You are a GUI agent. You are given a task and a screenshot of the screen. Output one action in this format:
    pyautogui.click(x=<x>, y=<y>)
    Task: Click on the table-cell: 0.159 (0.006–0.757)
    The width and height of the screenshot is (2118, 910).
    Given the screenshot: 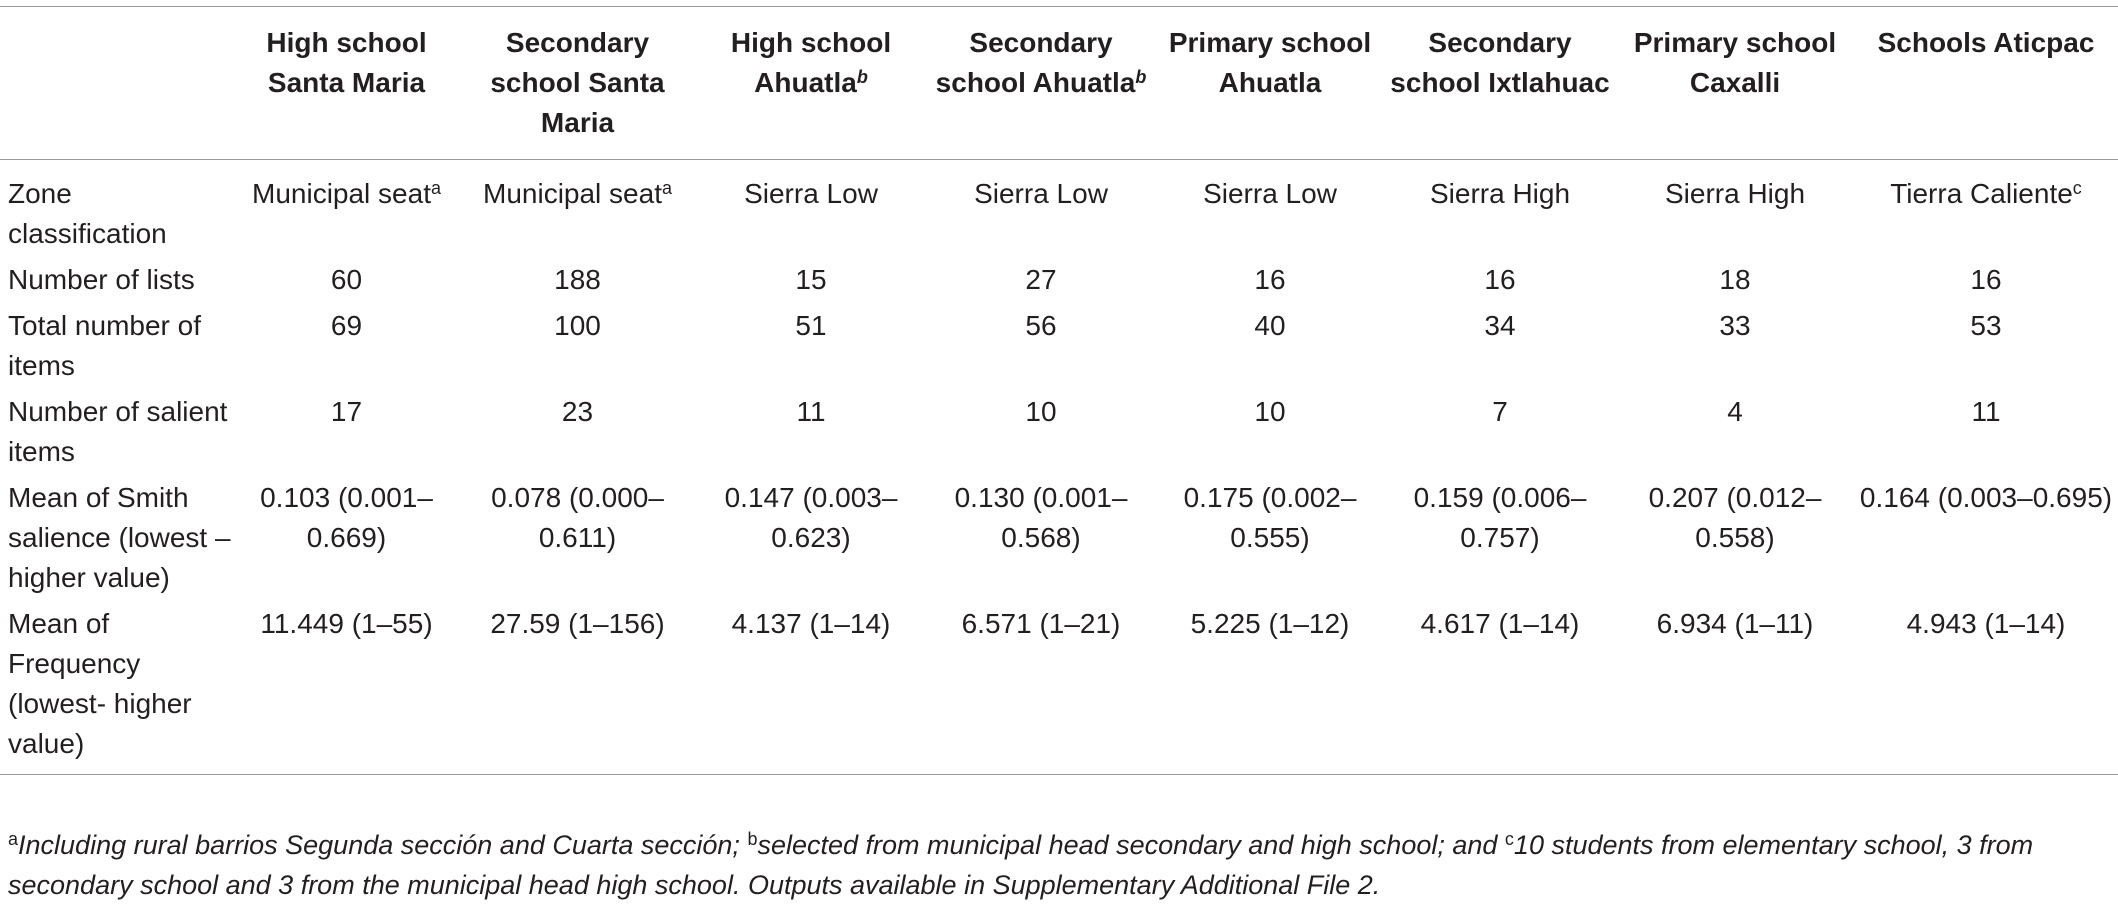 What is the action you would take?
    pyautogui.click(x=1500, y=517)
    